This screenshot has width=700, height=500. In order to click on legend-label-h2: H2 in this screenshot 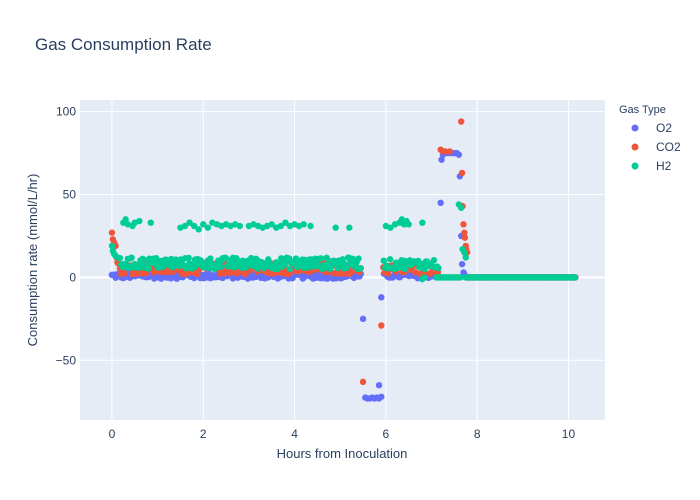, I will do `click(664, 166)`.